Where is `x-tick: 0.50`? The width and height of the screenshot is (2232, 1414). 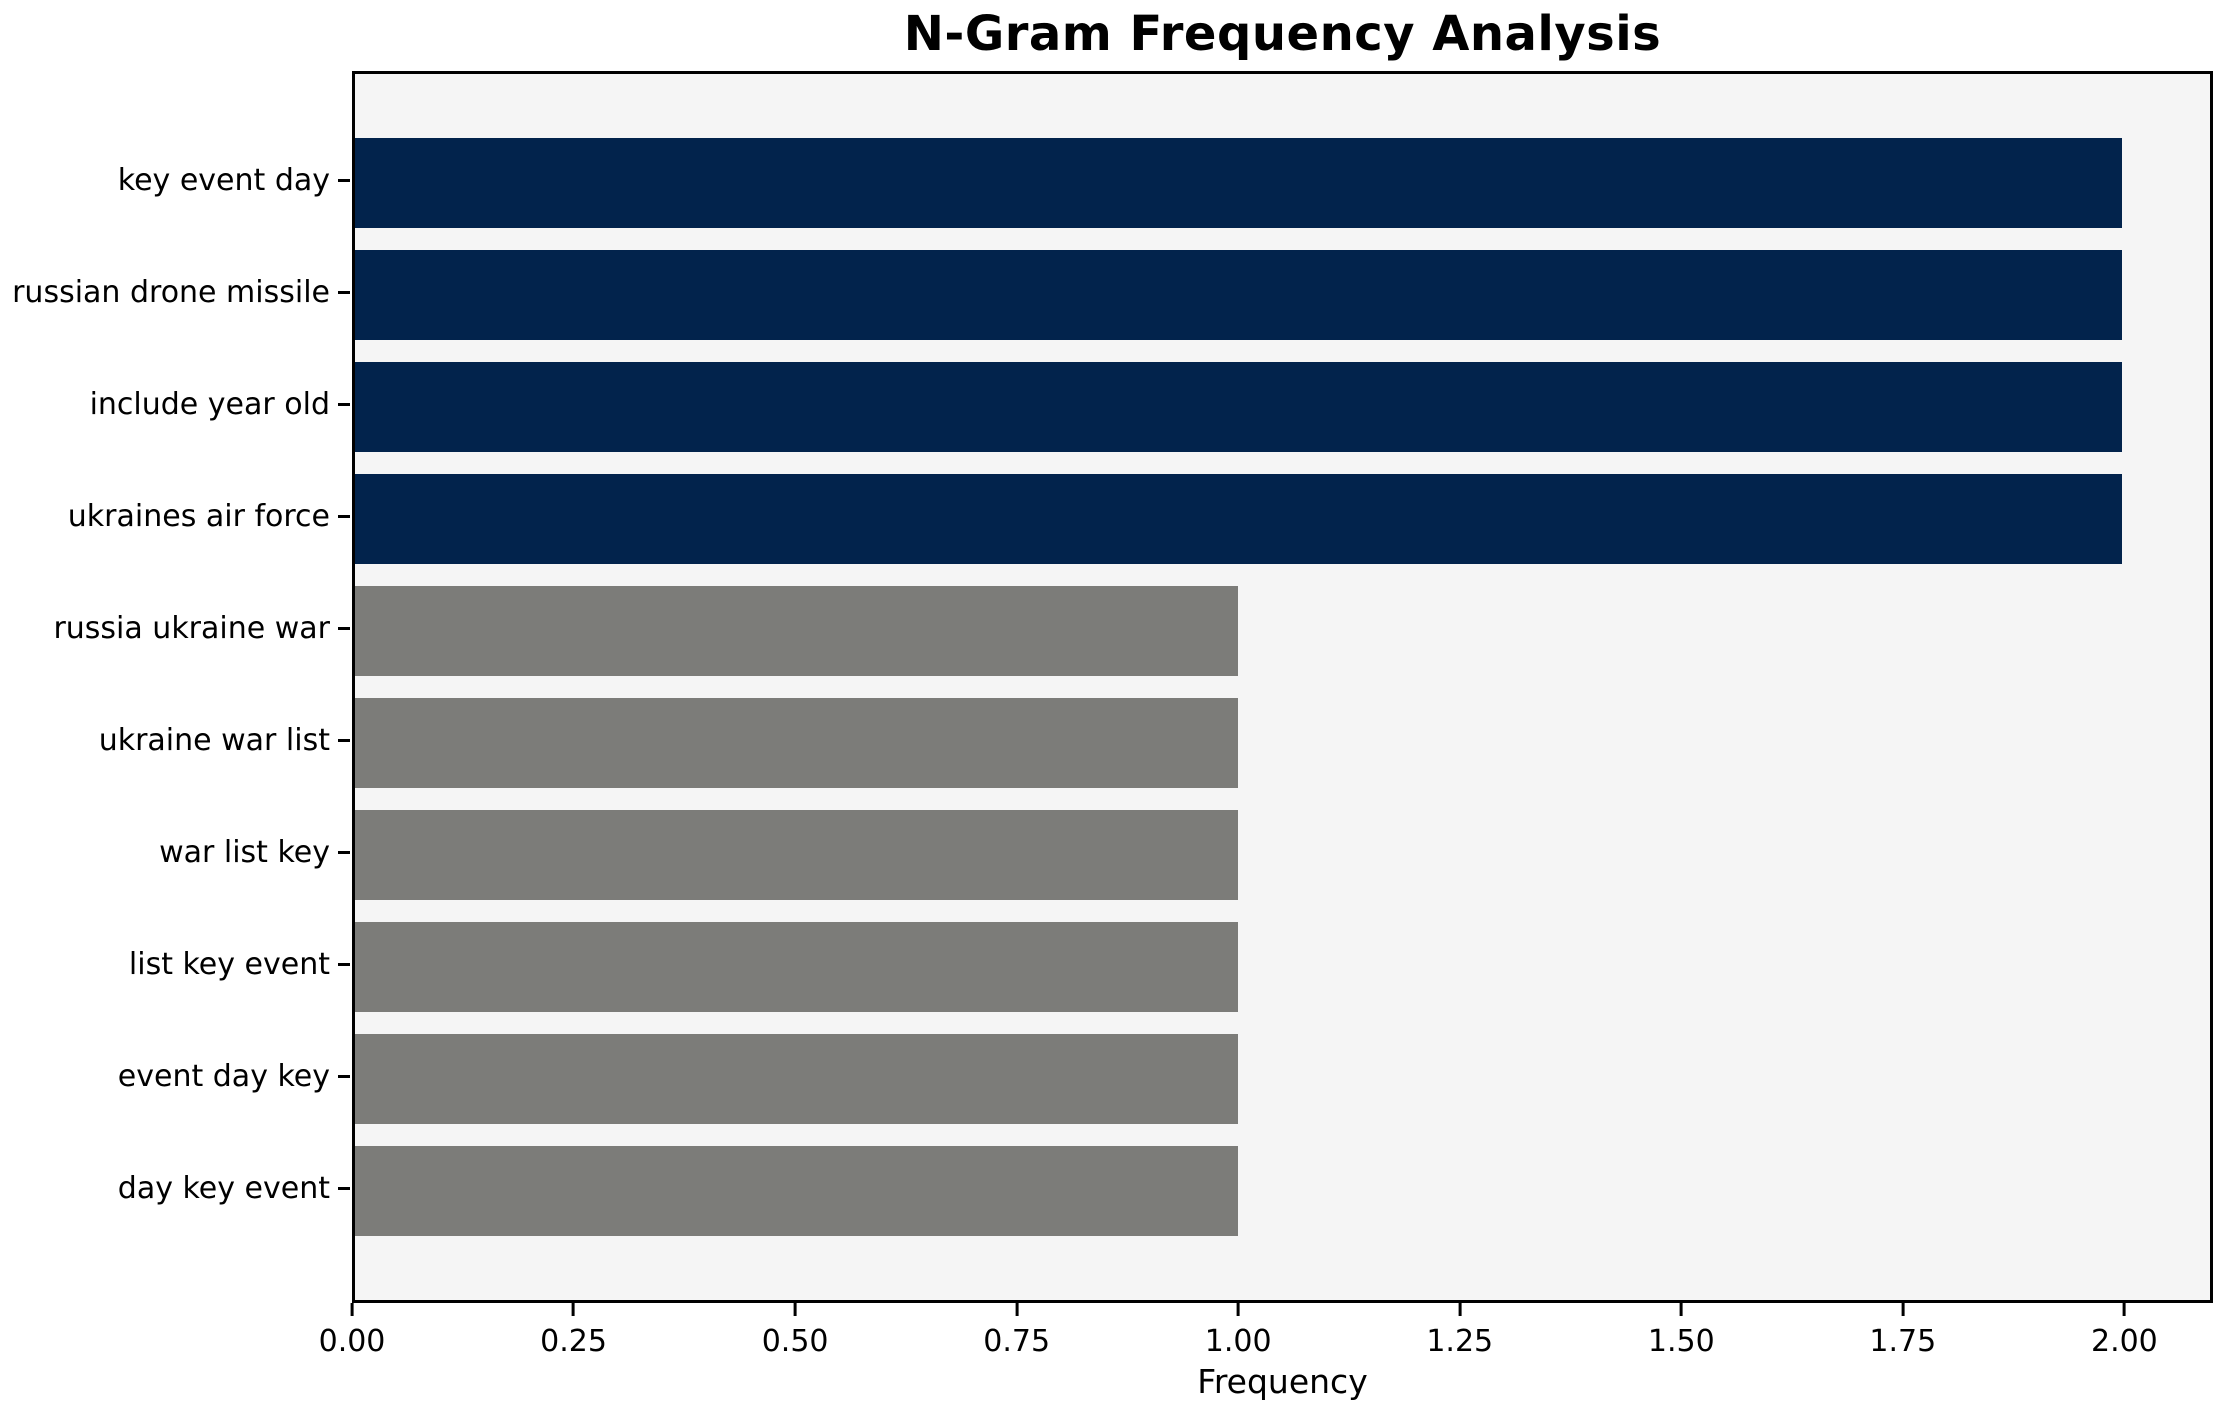
x-tick: 0.50 is located at coordinates (795, 1331).